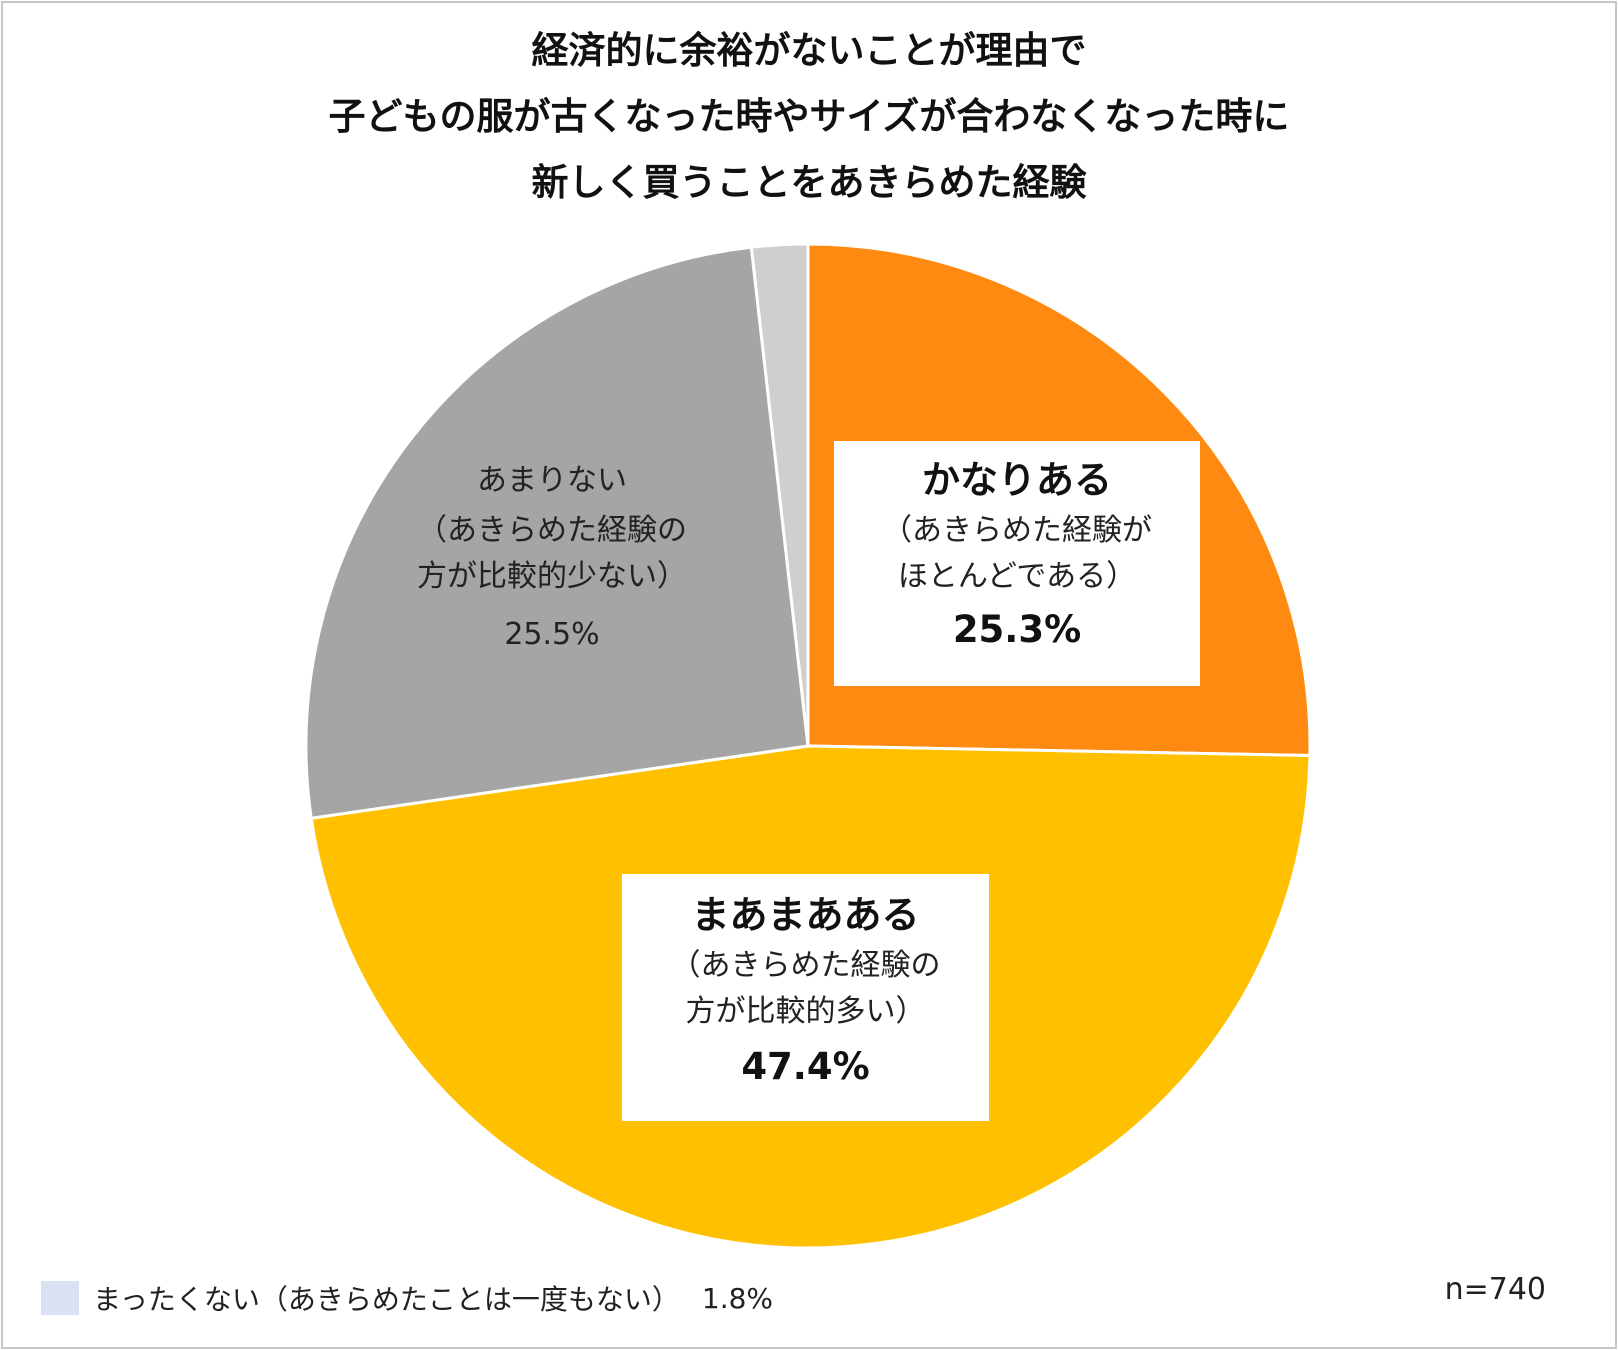 This screenshot has height=1350, width=1618. I want to click on sample-size: n=740, so click(1495, 1289).